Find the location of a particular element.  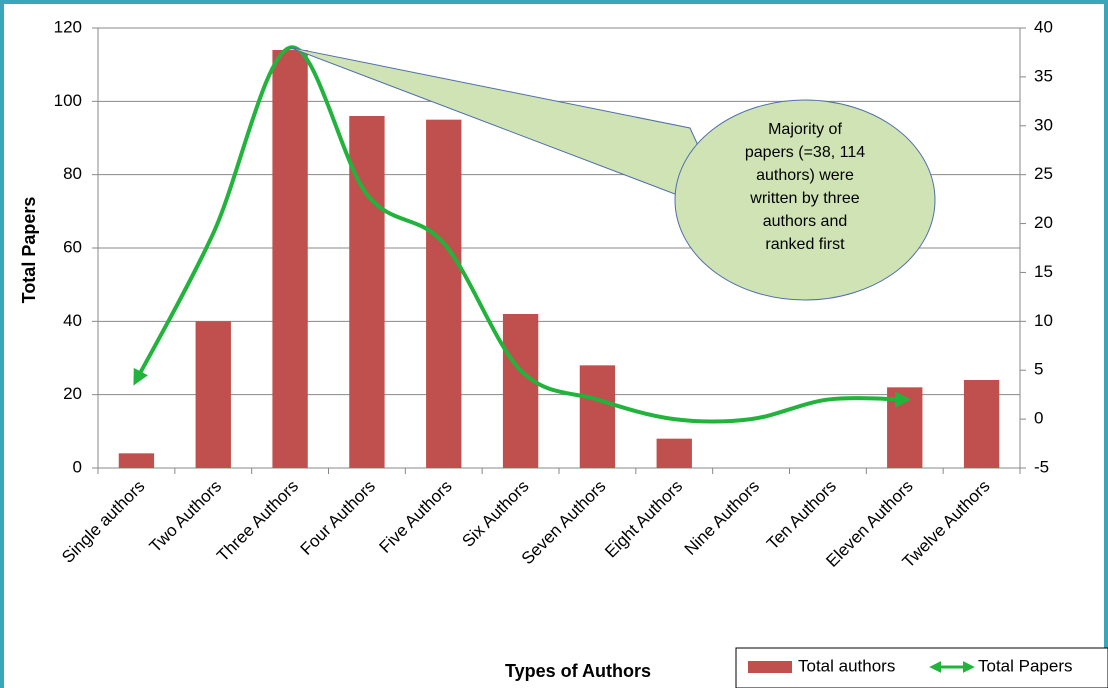

y2-tick-label: 5 is located at coordinates (1038, 369).